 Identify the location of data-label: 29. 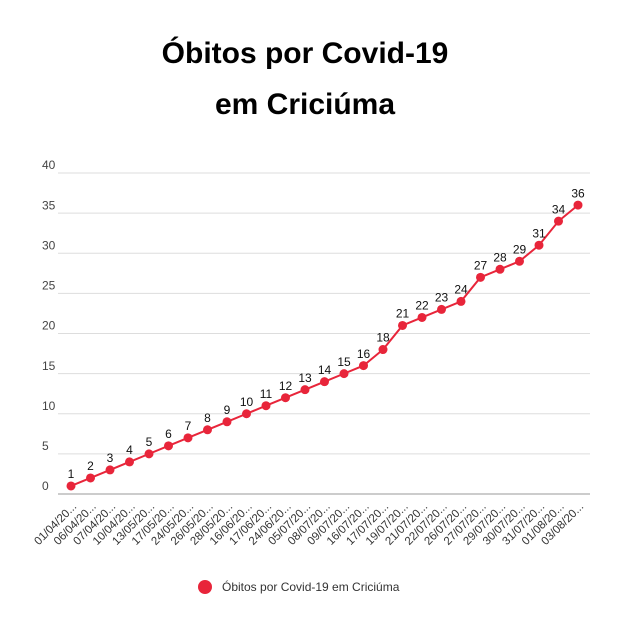
(520, 249).